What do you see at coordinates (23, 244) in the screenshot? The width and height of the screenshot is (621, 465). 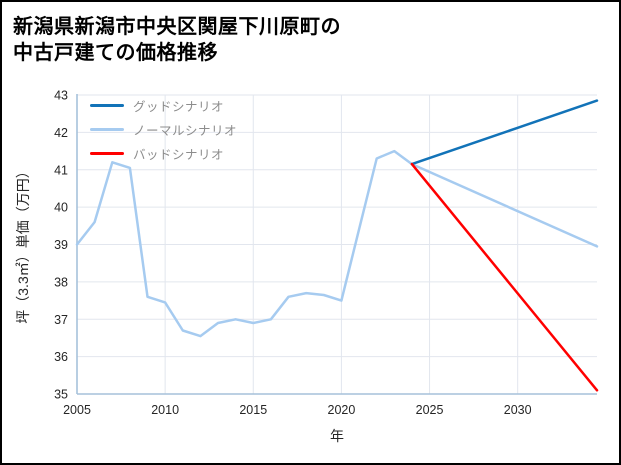 I see `y-axis-label: 坪（3.3㎡）単価（万円）` at bounding box center [23, 244].